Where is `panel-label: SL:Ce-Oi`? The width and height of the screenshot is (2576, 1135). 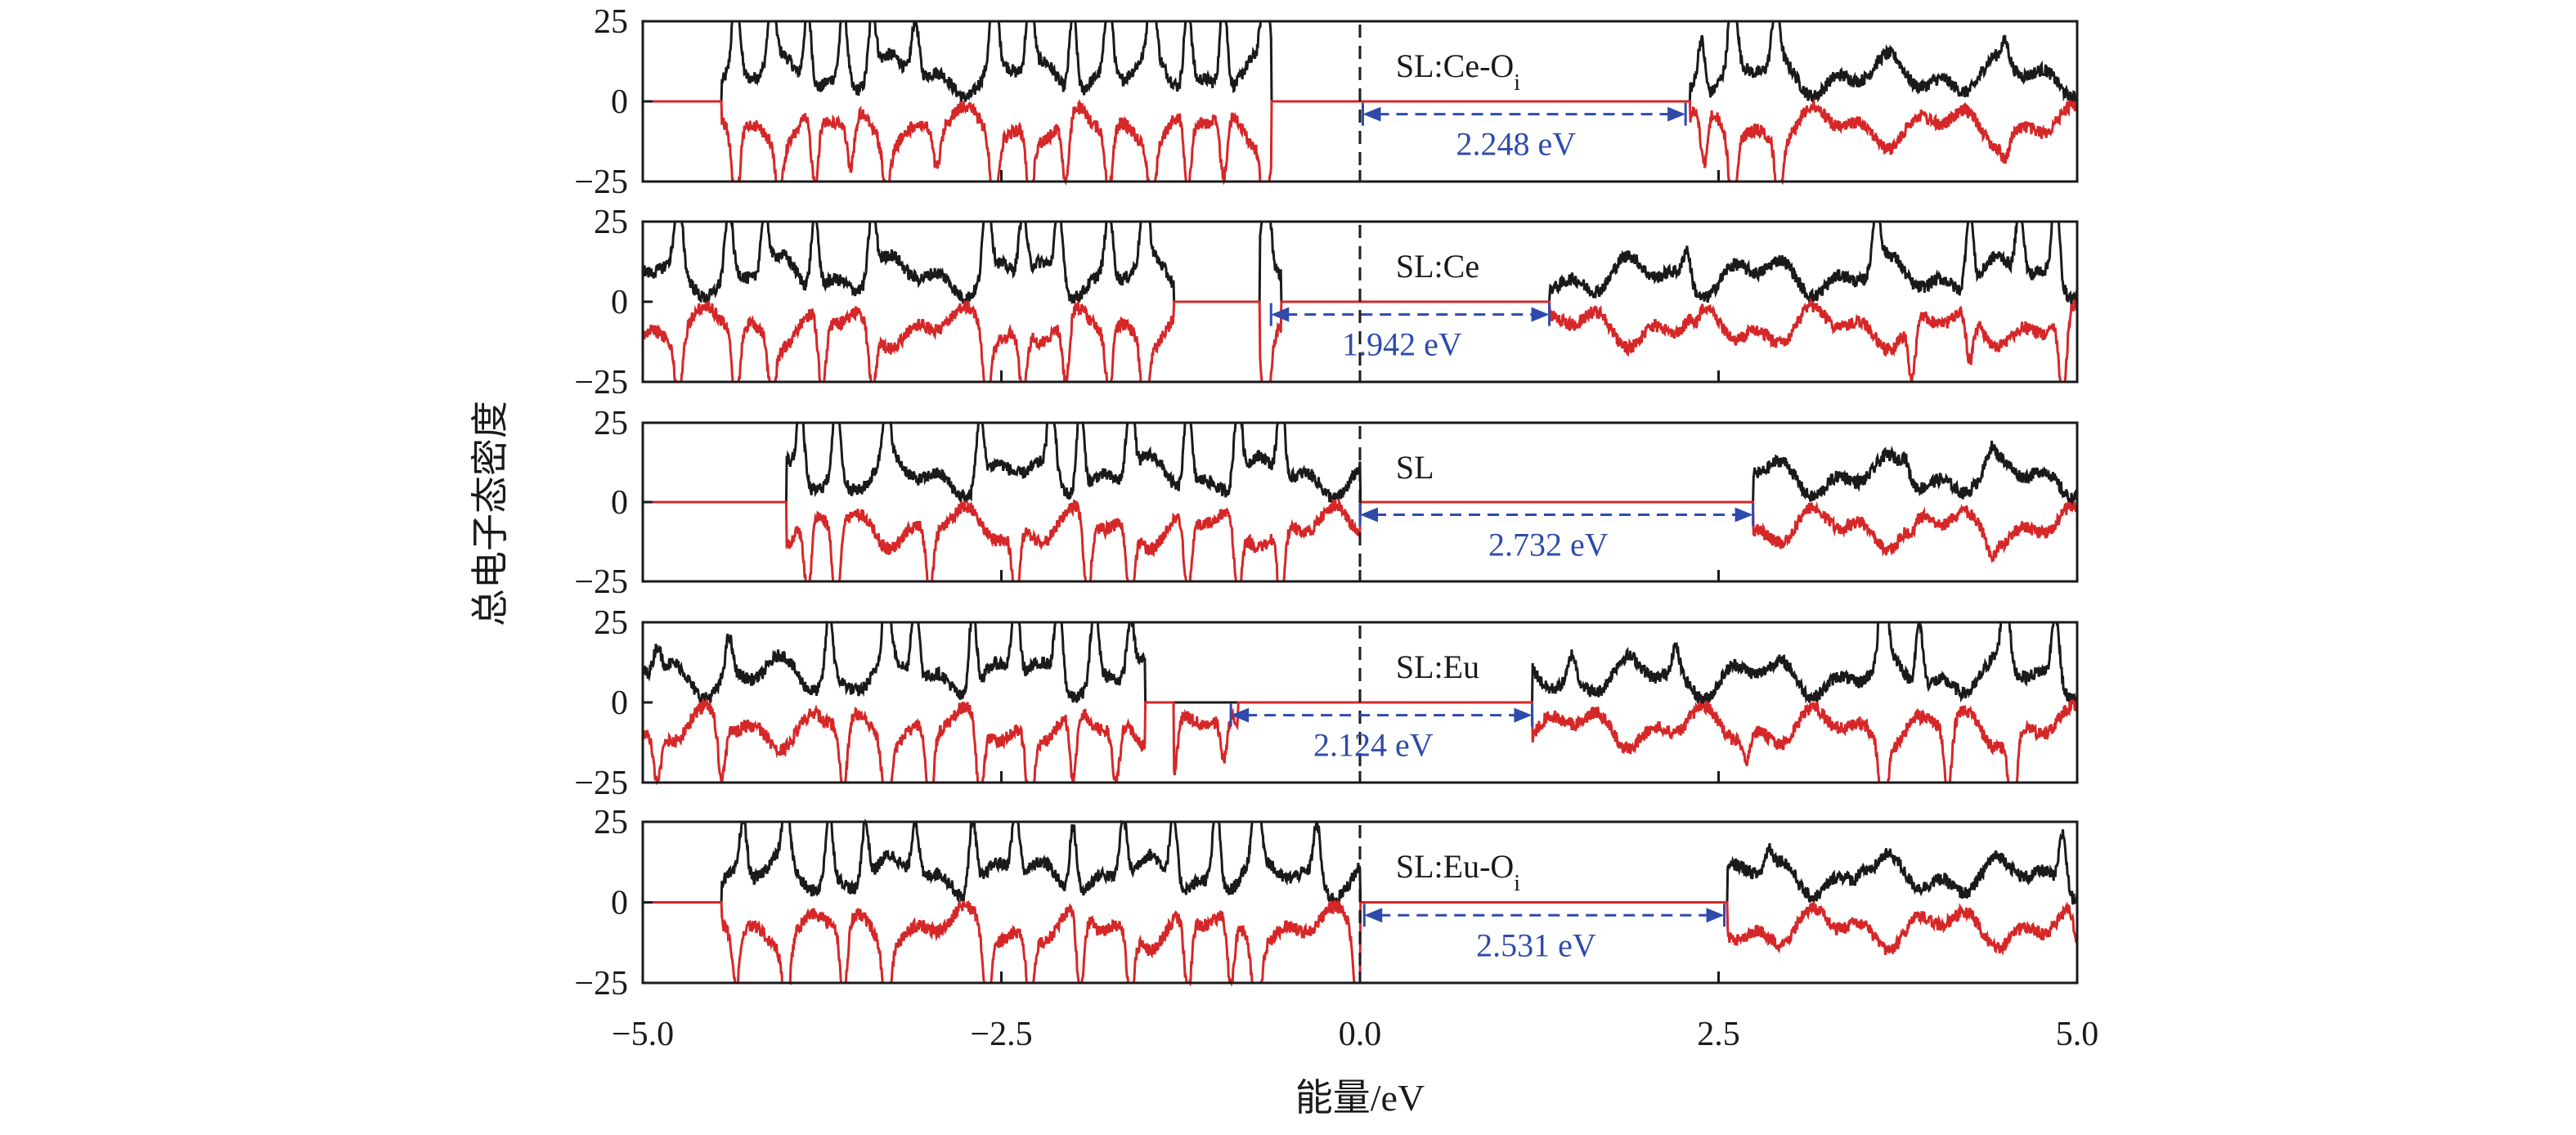
panel-label: SL:Ce-Oi is located at coordinates (1458, 71).